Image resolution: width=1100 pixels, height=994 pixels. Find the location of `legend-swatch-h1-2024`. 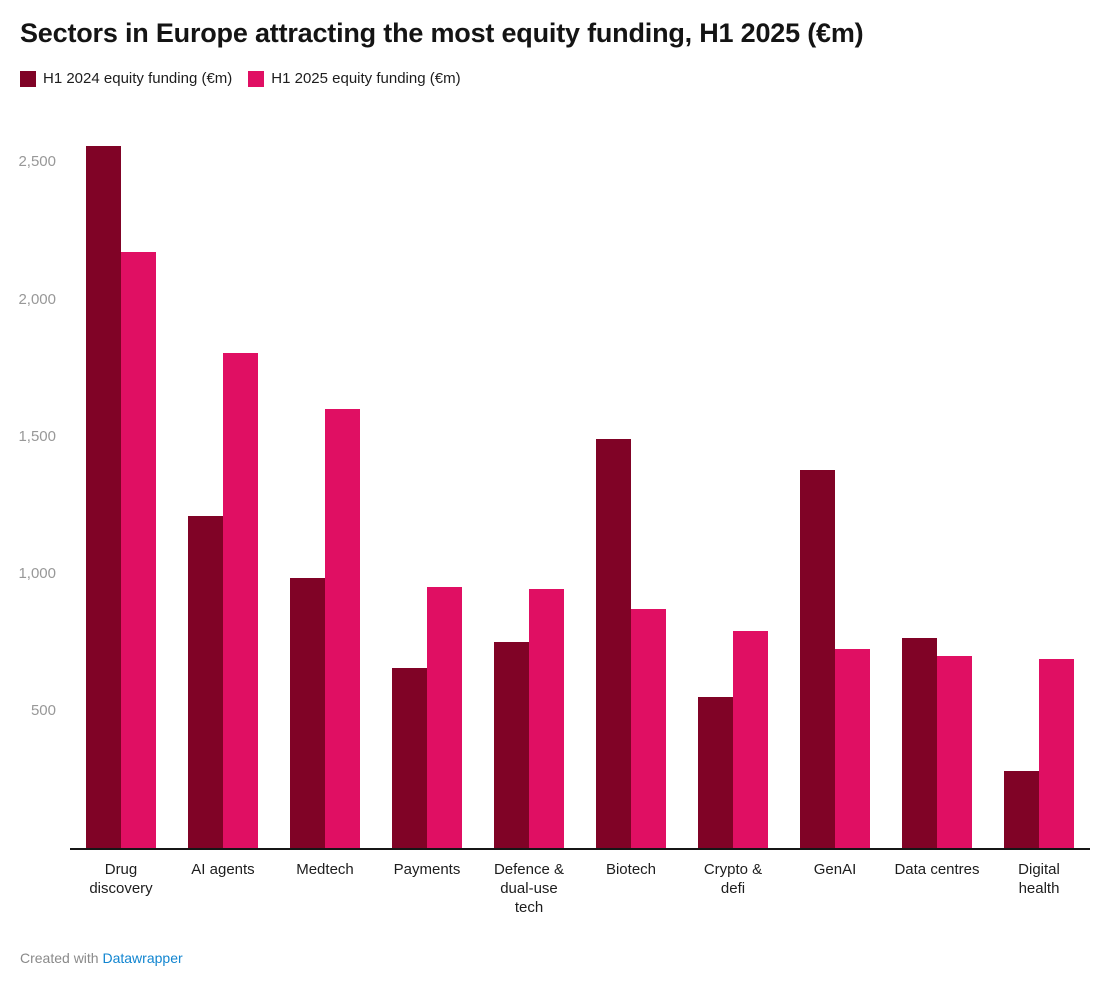

legend-swatch-h1-2024 is located at coordinates (28, 78).